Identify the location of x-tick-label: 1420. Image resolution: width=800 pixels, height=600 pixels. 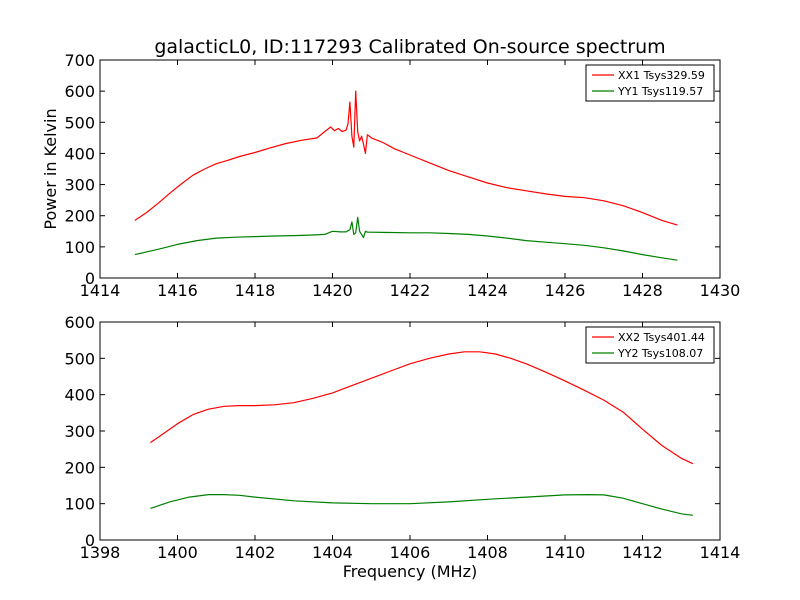
(332, 290).